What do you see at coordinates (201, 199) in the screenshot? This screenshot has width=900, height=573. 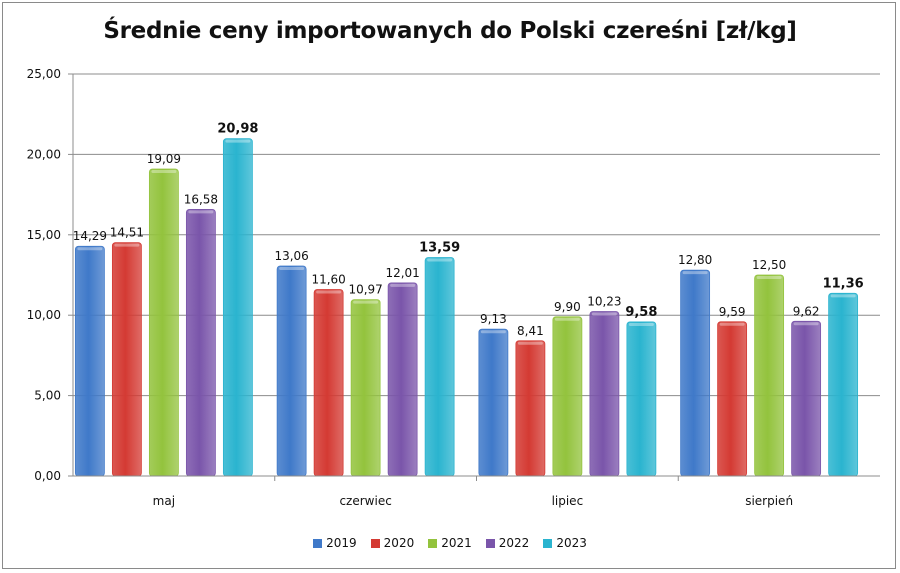 I see `data-label: 16,58` at bounding box center [201, 199].